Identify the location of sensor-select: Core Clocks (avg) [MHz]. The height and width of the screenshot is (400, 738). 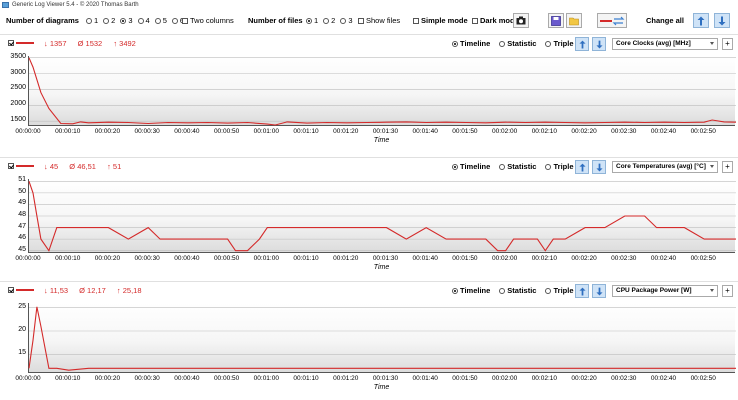
(665, 44).